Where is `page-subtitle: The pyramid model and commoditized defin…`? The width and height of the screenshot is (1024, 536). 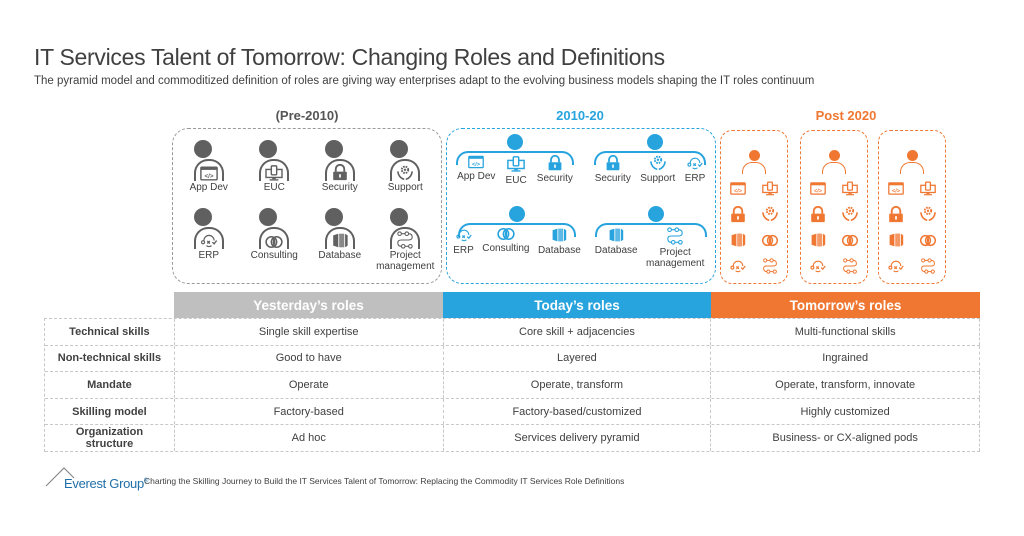
page-subtitle: The pyramid model and commoditized defin… is located at coordinates (424, 81).